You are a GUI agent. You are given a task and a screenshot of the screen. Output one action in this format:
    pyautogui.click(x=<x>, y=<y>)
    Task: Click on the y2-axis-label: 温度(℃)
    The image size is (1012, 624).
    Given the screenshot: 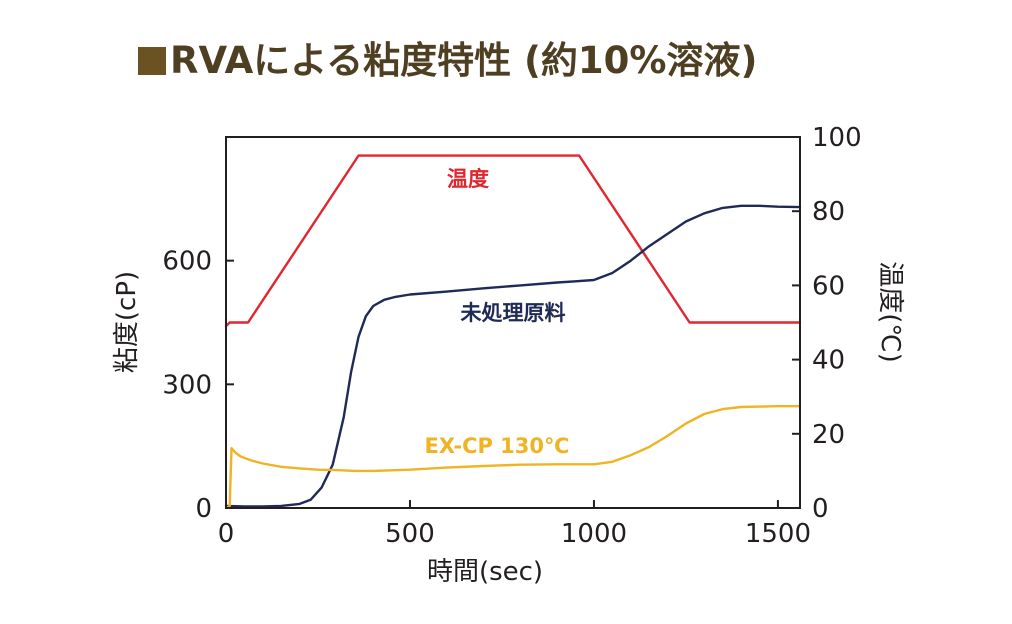 What is the action you would take?
    pyautogui.click(x=890, y=312)
    